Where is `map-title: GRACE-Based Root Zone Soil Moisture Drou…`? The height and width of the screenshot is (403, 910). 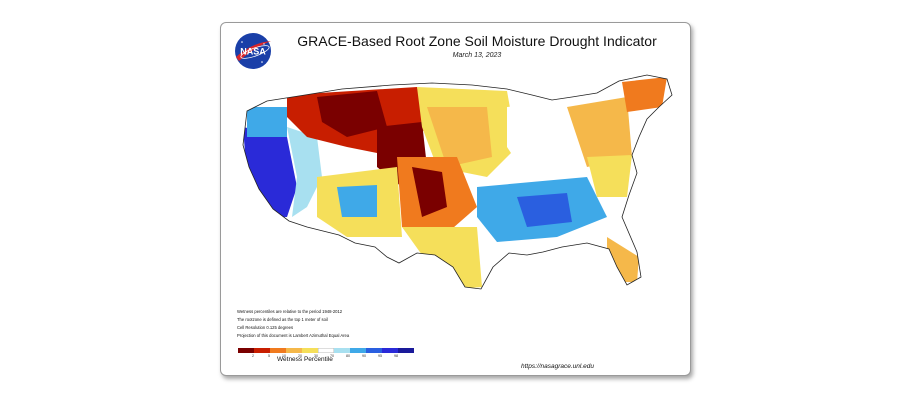
map-title: GRACE-Based Root Zone Soil Moisture Drou… is located at coordinates (477, 41).